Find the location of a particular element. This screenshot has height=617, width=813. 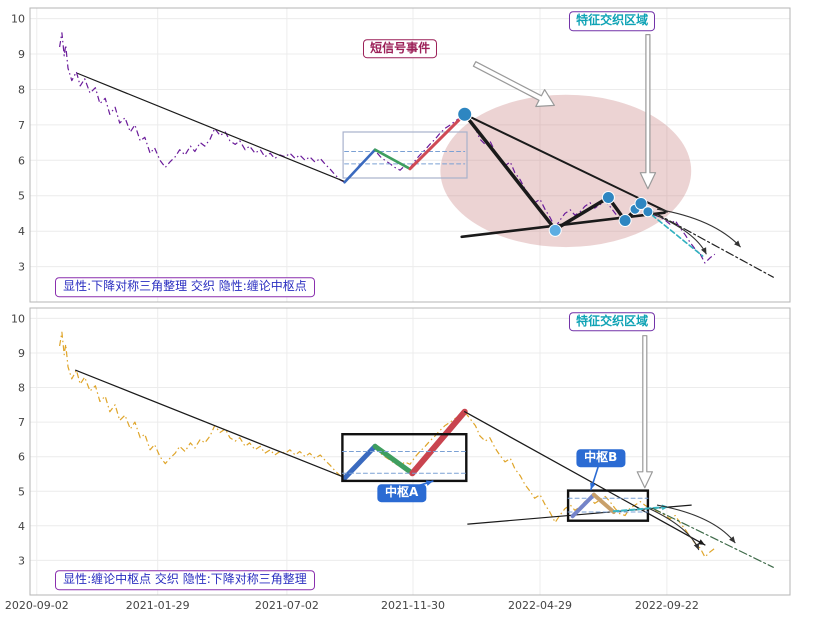

x-tick-label: 2021-01-29 is located at coordinates (158, 605).